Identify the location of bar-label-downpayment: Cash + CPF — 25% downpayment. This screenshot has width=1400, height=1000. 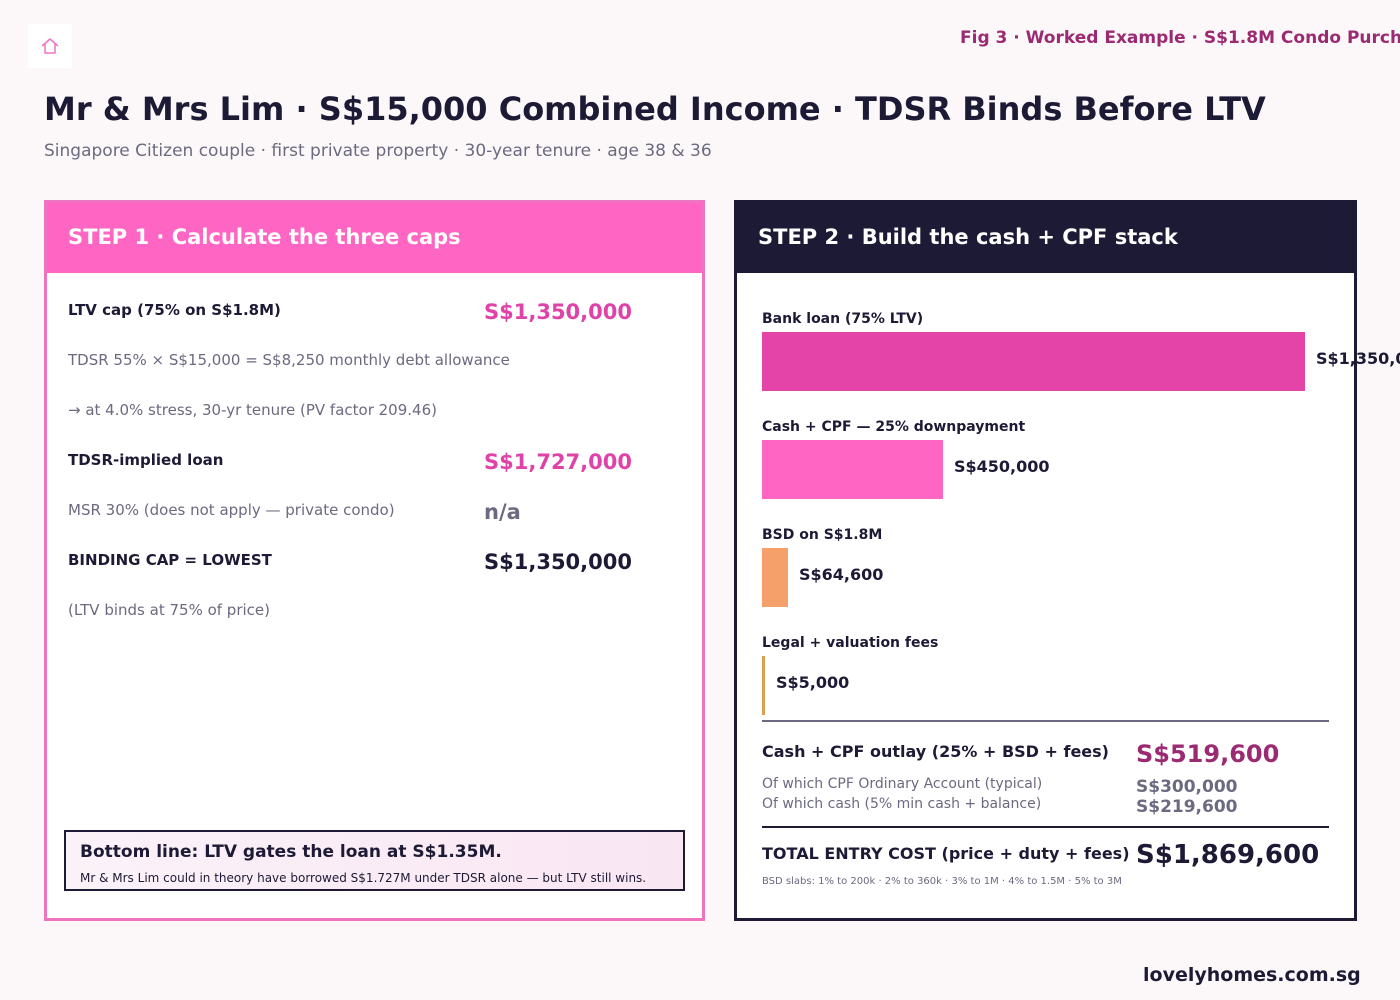
(894, 427).